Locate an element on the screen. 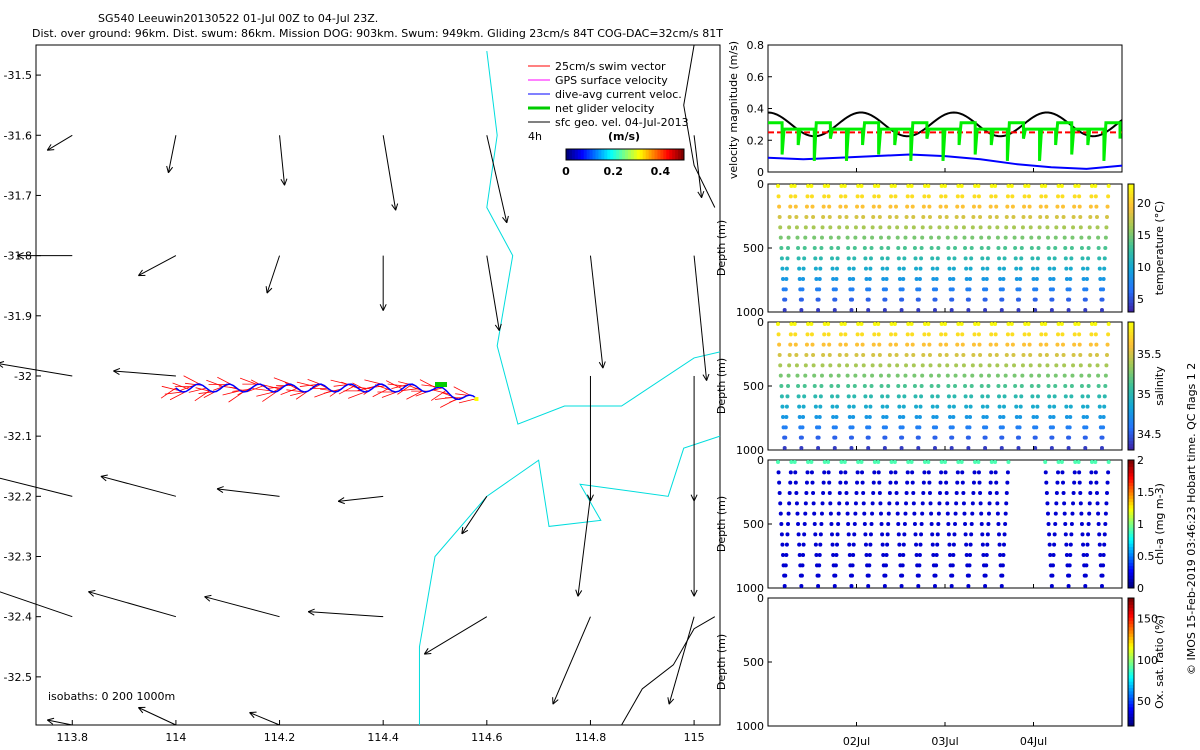  colorbar-frame is located at coordinates (1131, 662).